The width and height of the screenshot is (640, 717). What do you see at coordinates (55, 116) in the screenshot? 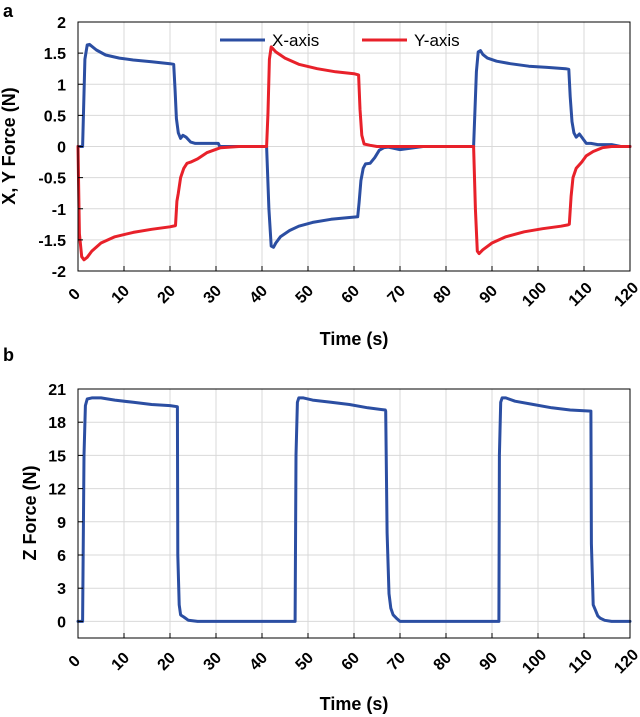
I see `y-tick-label: 0.5` at bounding box center [55, 116].